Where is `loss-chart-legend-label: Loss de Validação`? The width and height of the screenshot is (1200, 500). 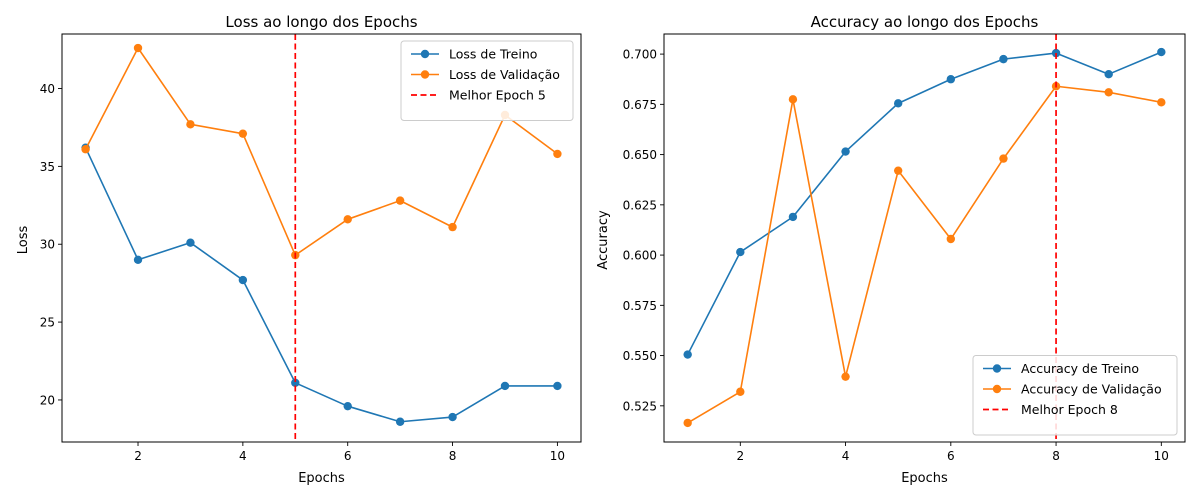 loss-chart-legend-label: Loss de Validação is located at coordinates (504, 74).